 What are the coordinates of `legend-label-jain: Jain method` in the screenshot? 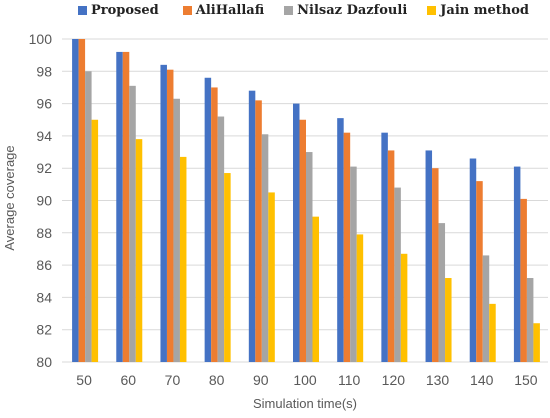 It's located at (484, 10).